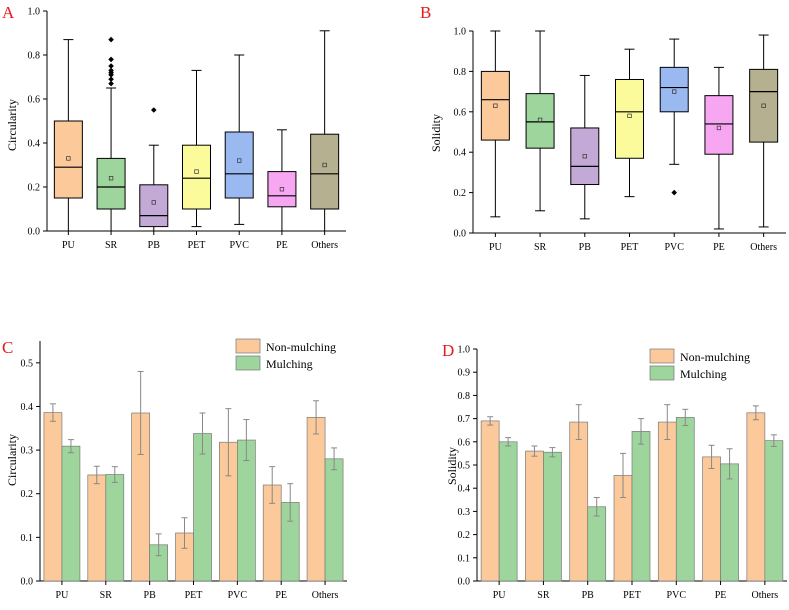  What do you see at coordinates (27, 451) in the screenshot?
I see `y-tick-label: 0.3` at bounding box center [27, 451].